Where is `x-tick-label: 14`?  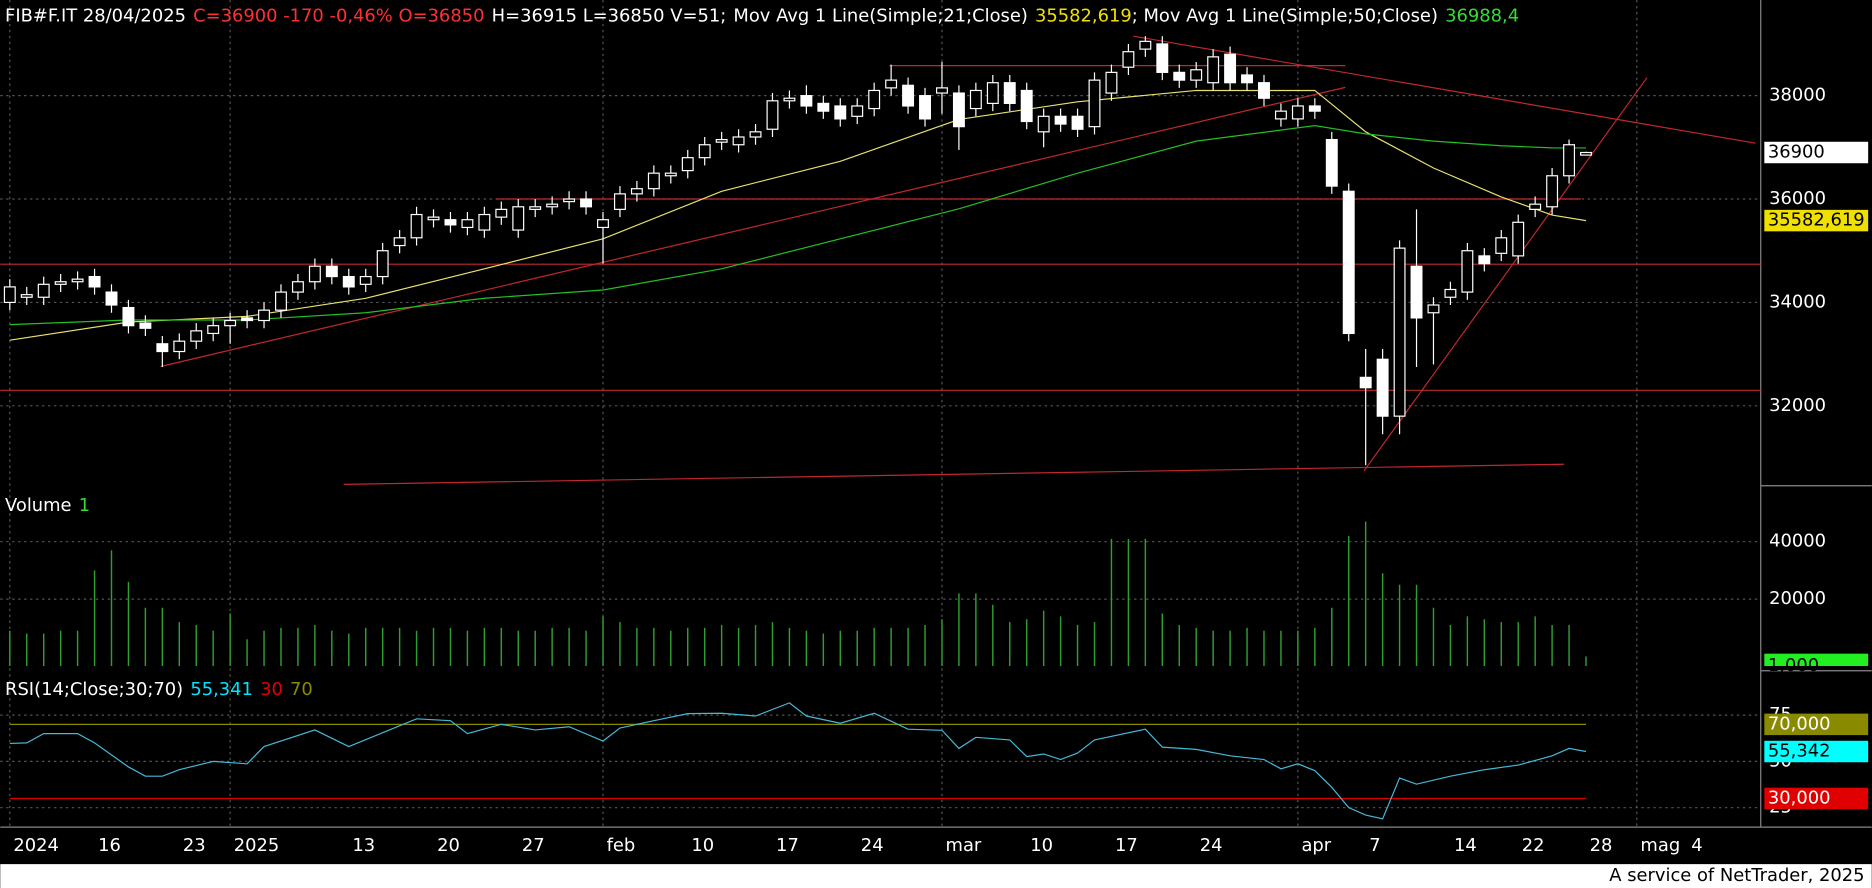
x-tick-label: 14 is located at coordinates (1465, 845).